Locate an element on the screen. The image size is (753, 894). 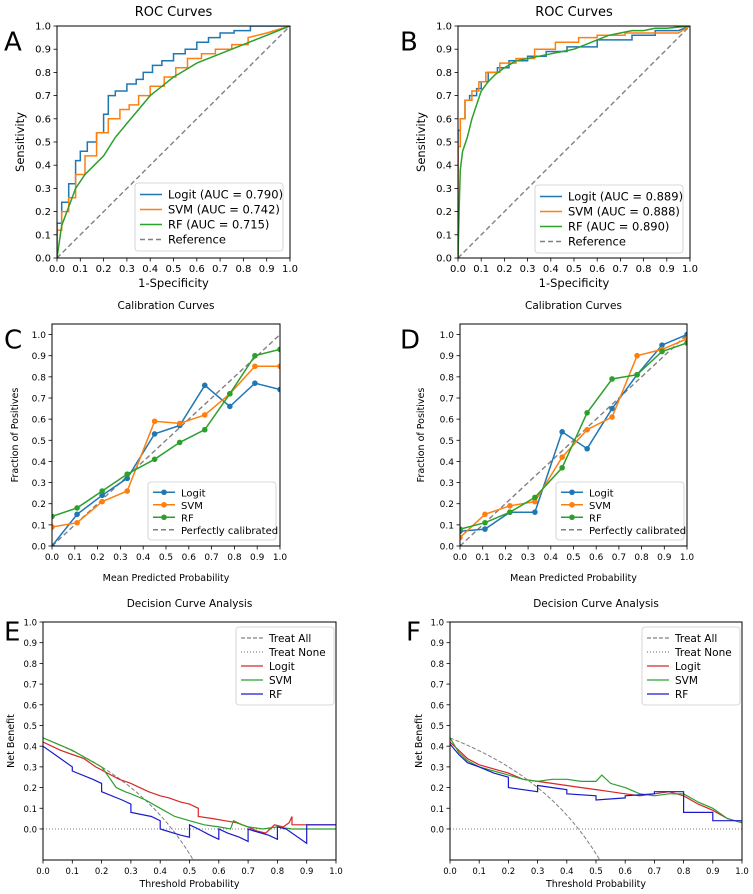
y-tick-label: 0.9 is located at coordinates (43, 50).